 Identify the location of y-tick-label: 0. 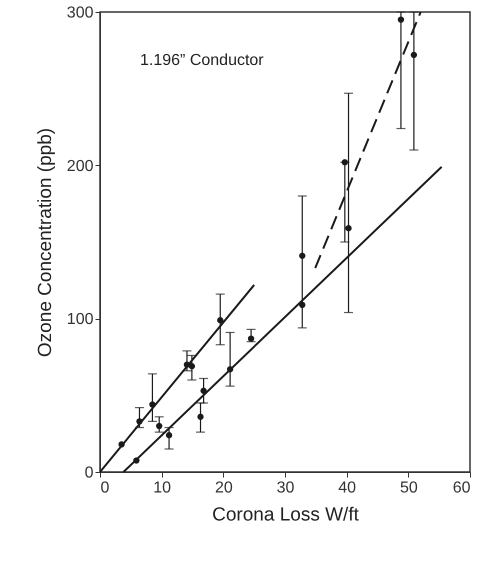
(89, 473).